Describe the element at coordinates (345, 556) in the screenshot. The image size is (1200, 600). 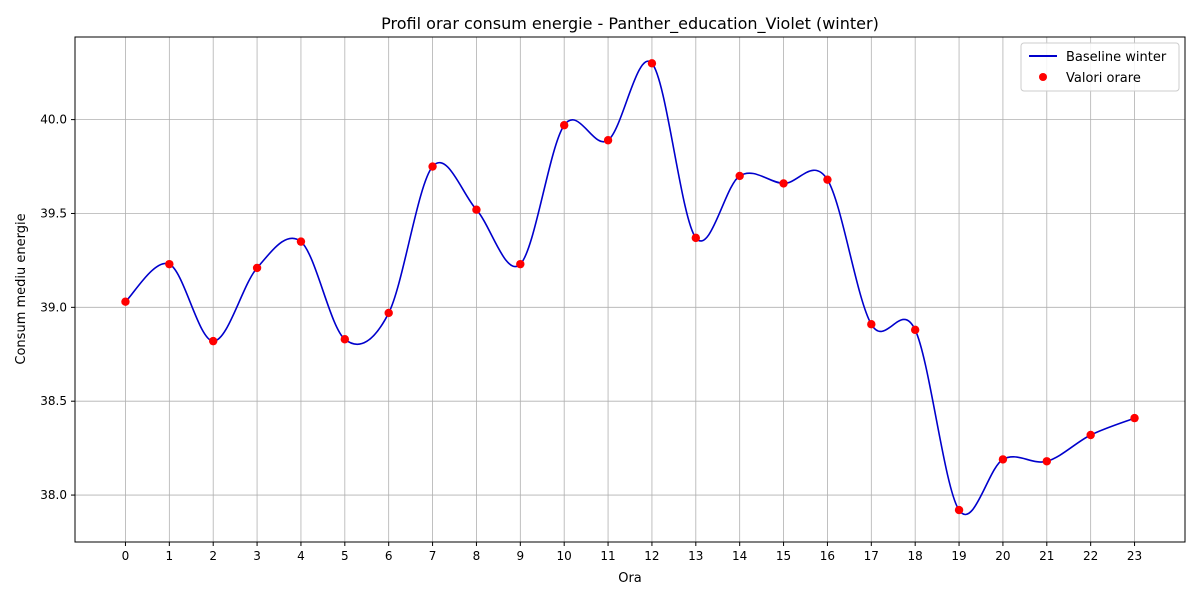
I see `x-tick-label: 5` at that location.